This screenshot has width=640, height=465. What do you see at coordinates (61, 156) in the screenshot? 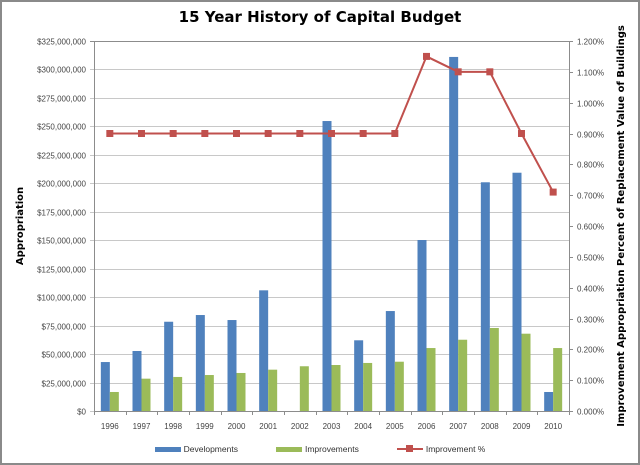
I see `y-tick-label: $225,000,000` at bounding box center [61, 156].